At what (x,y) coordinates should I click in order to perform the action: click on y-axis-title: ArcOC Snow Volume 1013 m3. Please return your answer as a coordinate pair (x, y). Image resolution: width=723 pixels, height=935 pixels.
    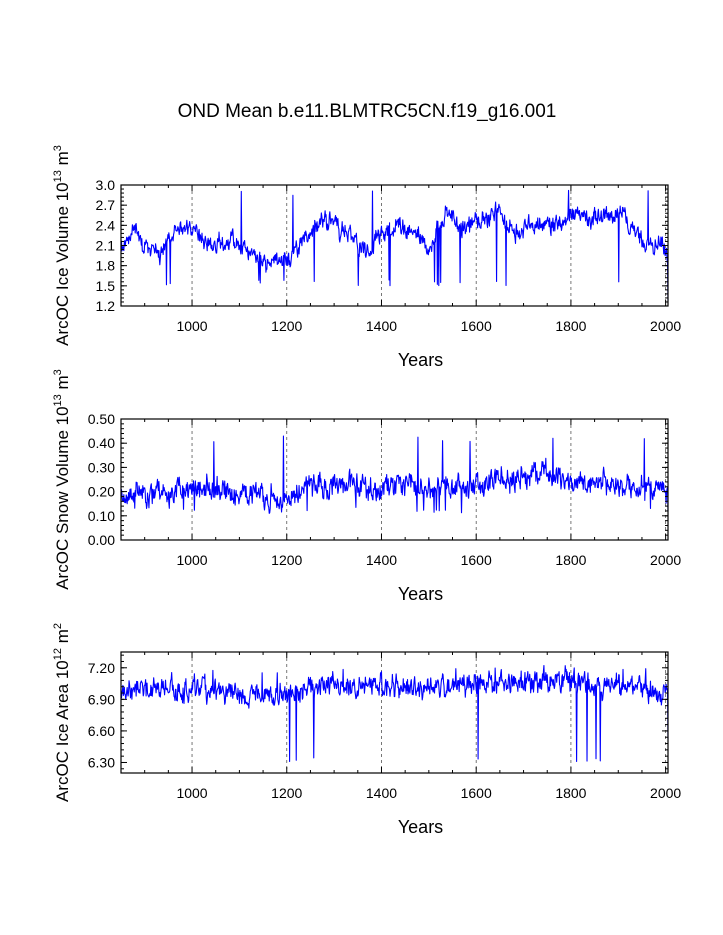
    Looking at the image, I should click on (62, 479).